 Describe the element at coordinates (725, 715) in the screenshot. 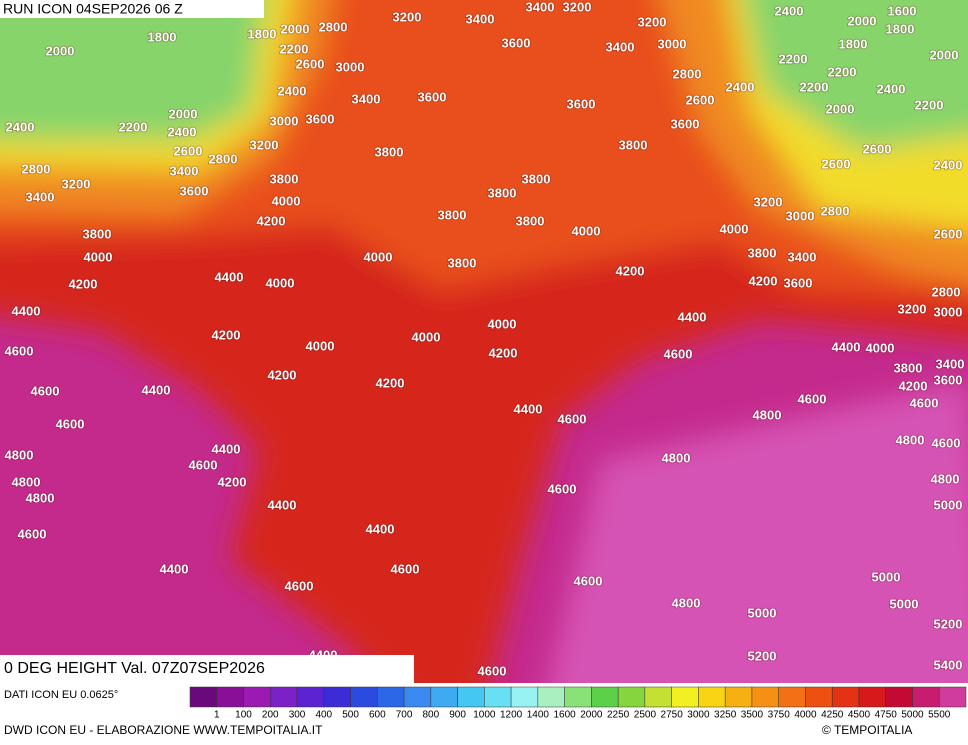

I see `legend-label: 3250` at that location.